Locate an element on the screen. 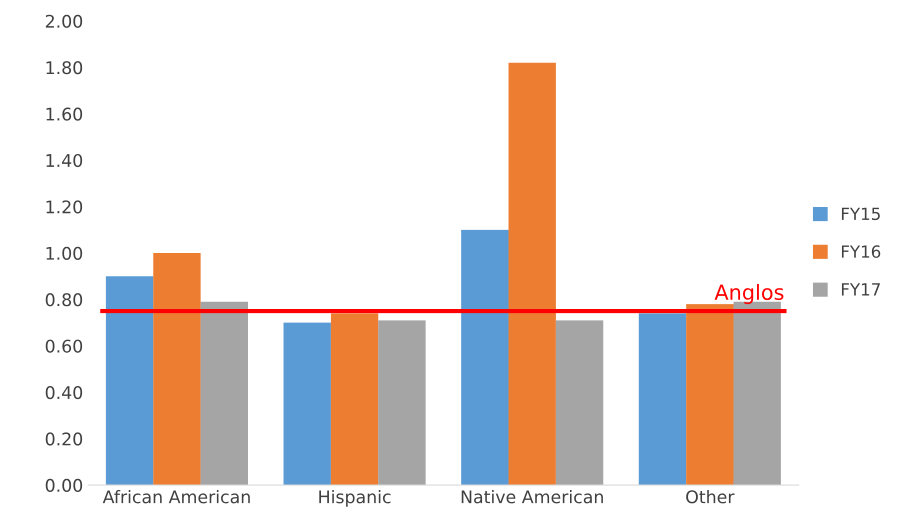 The width and height of the screenshot is (918, 525). legend-label: FY17 is located at coordinates (861, 289).